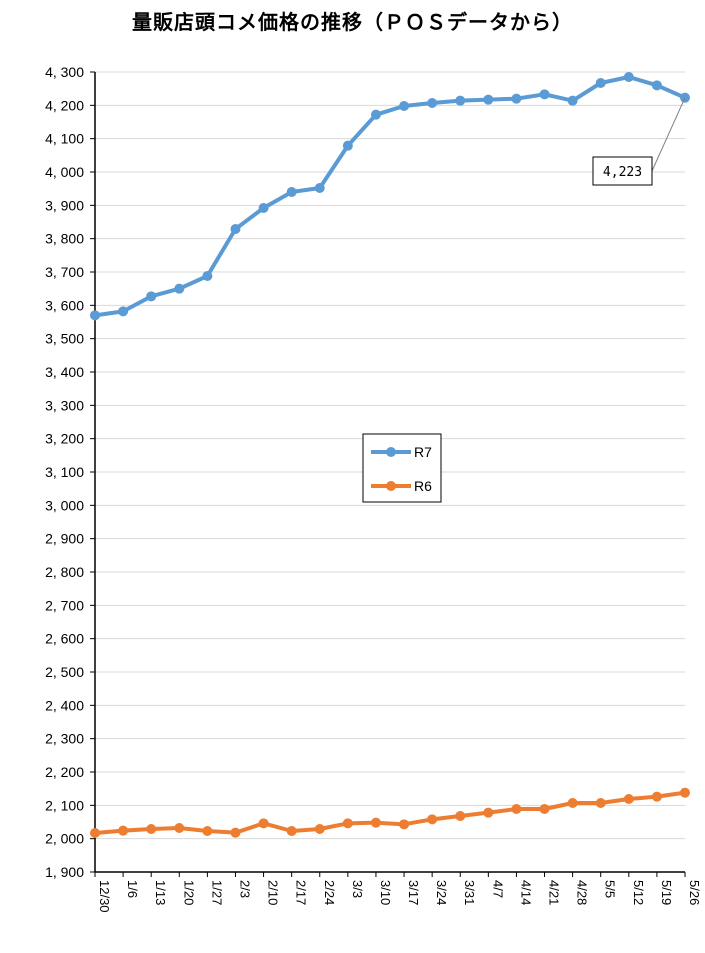 The image size is (705, 953). Describe the element at coordinates (352, 22) in the screenshot. I see `chart-title: 量販店頭コメ価格の推移（ＰＯＳデータから）` at that location.